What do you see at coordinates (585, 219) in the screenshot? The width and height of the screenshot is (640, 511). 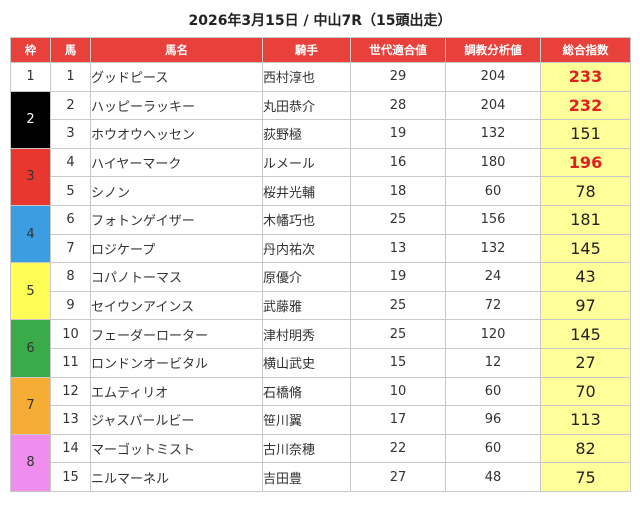 I see `index-cell: 181` at bounding box center [585, 219].